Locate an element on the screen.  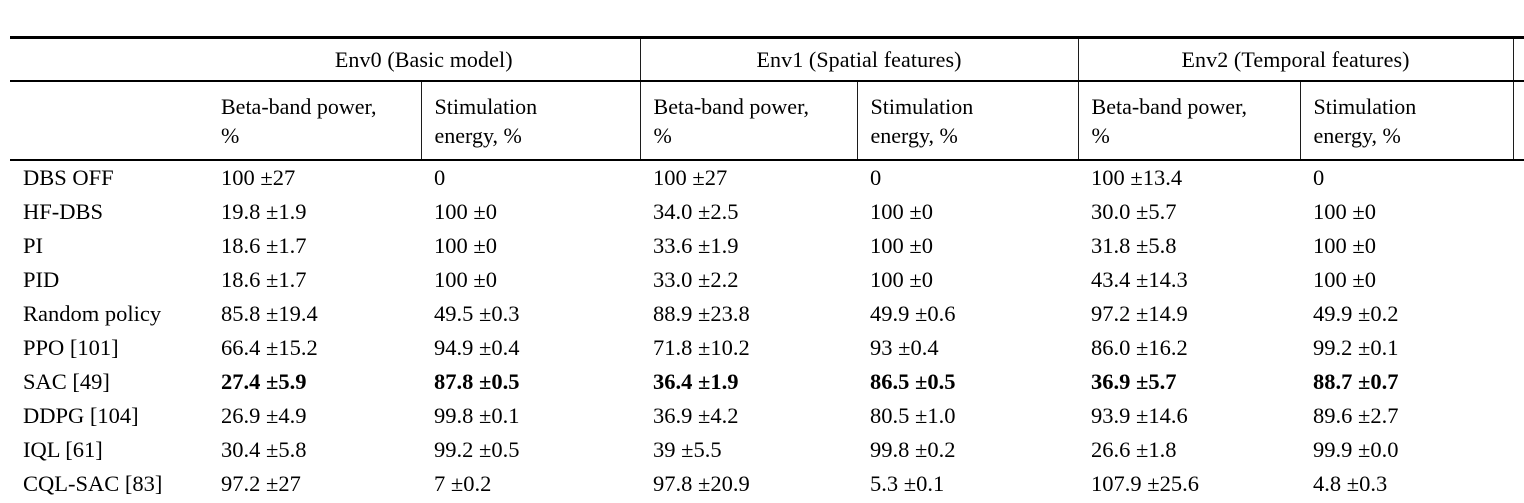
table-cell-best: 36.9 ±5.7 is located at coordinates (1134, 381).